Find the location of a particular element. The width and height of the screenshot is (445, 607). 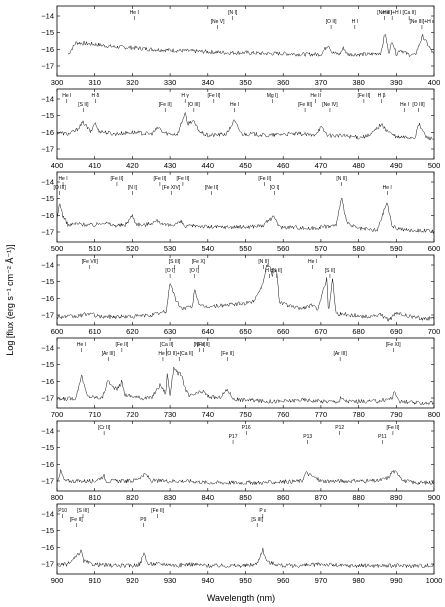

x-tick-label: 380 is located at coordinates (358, 82).